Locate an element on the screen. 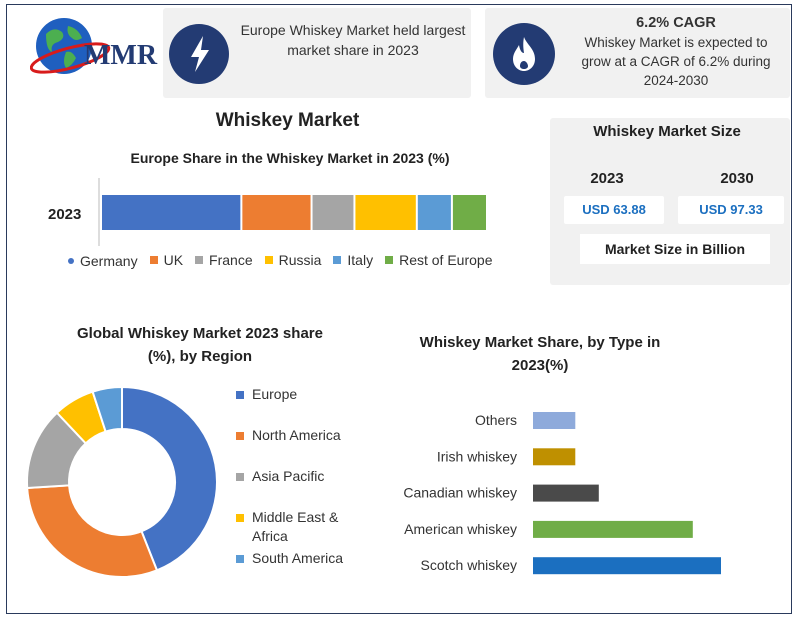 The height and width of the screenshot is (621, 800). europe-segment-italy is located at coordinates (434, 212).